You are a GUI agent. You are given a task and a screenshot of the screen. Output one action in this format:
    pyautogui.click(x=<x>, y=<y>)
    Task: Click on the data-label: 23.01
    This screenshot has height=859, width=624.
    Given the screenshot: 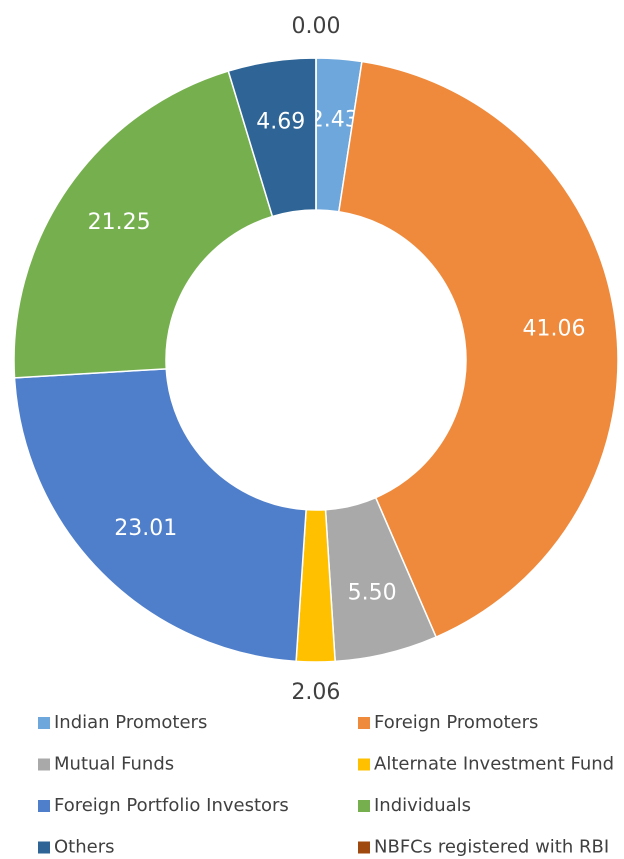 What is the action you would take?
    pyautogui.click(x=145, y=528)
    